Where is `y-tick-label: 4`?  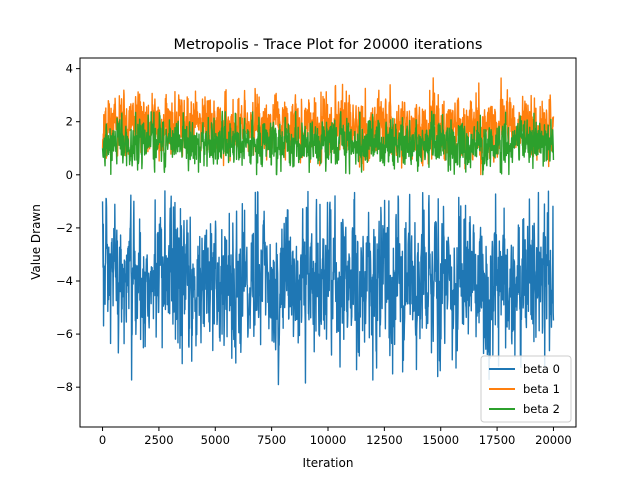 y-tick-label: 4 is located at coordinates (69, 69).